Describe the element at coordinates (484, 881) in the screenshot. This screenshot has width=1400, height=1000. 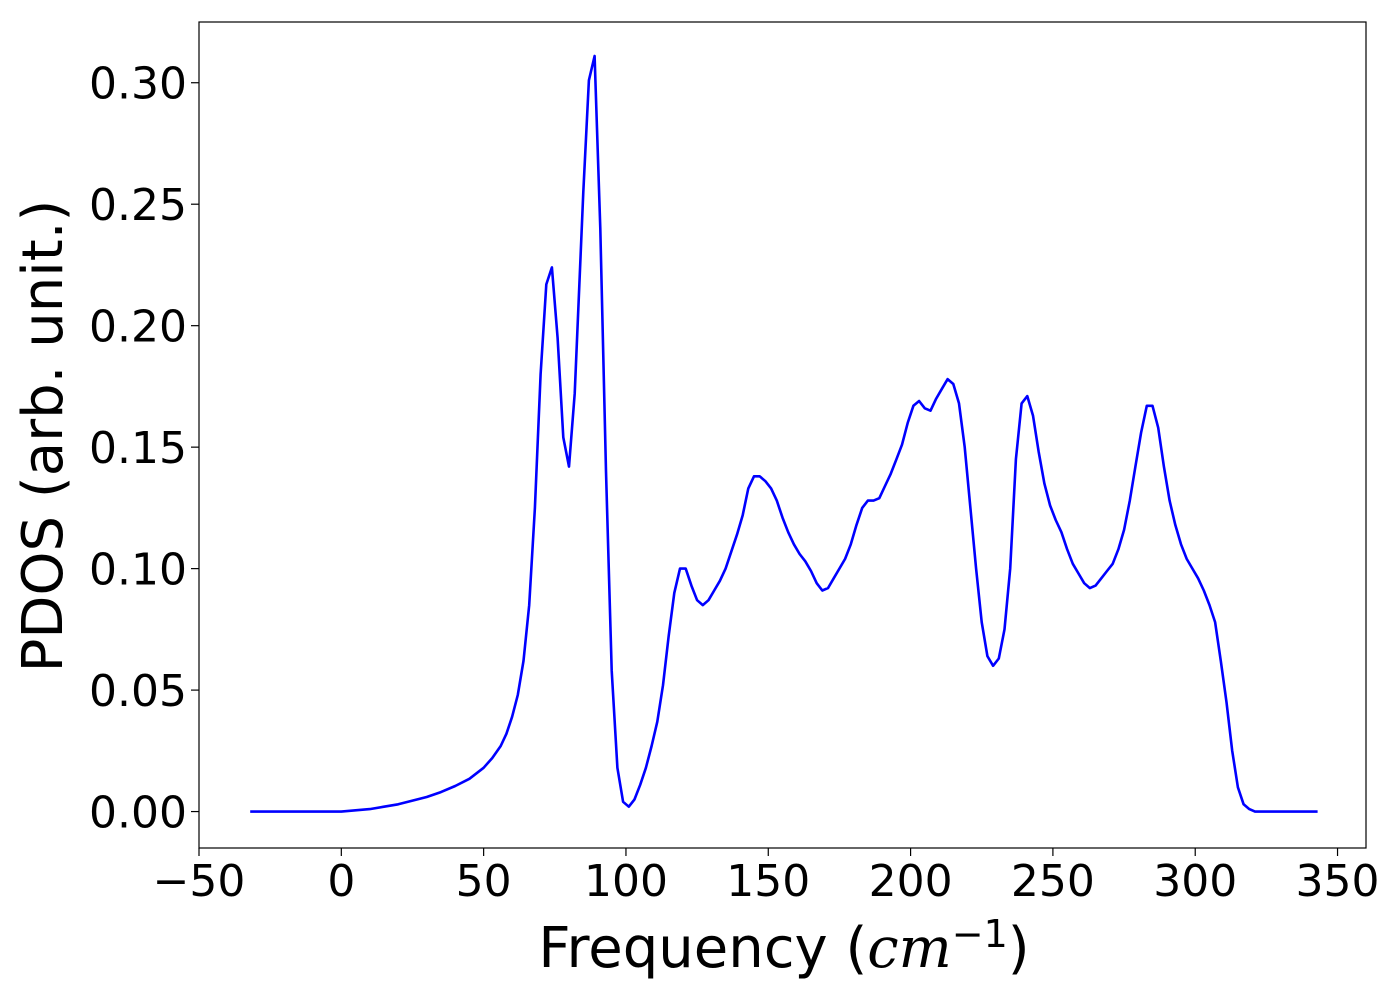
I see `x-tick-label: 50` at that location.